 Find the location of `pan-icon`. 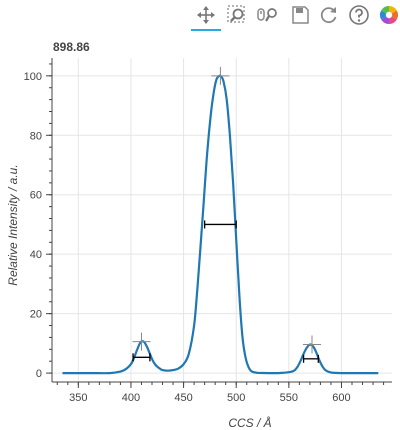

pan-icon is located at coordinates (206, 15).